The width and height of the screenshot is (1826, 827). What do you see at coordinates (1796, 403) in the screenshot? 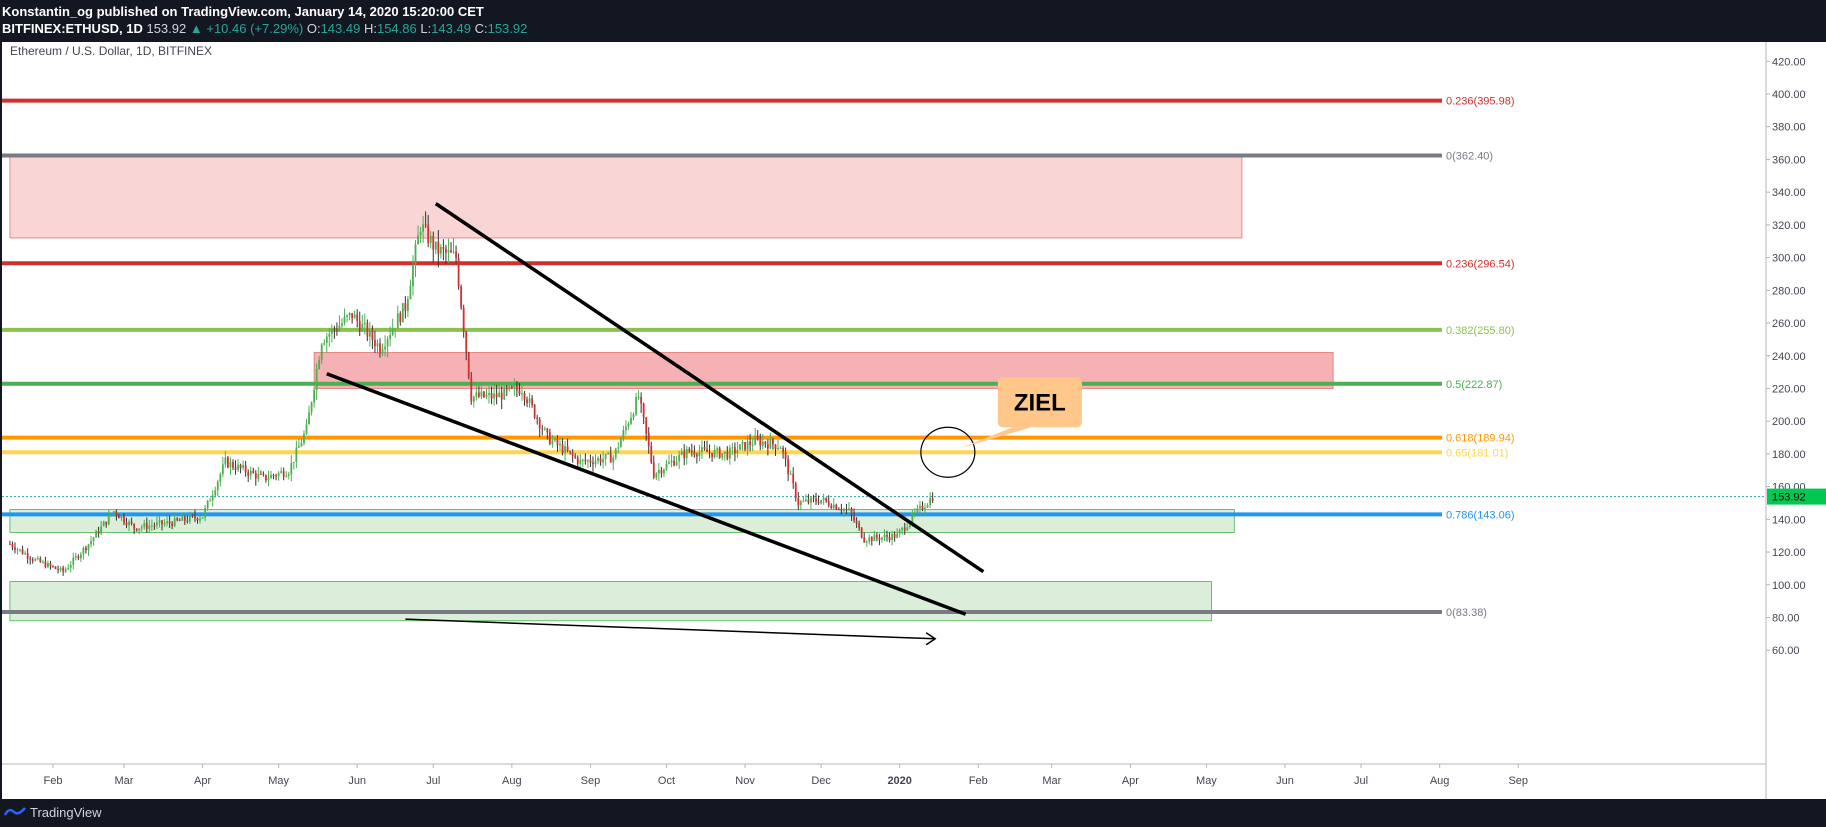
I see `price-axis` at bounding box center [1796, 403].